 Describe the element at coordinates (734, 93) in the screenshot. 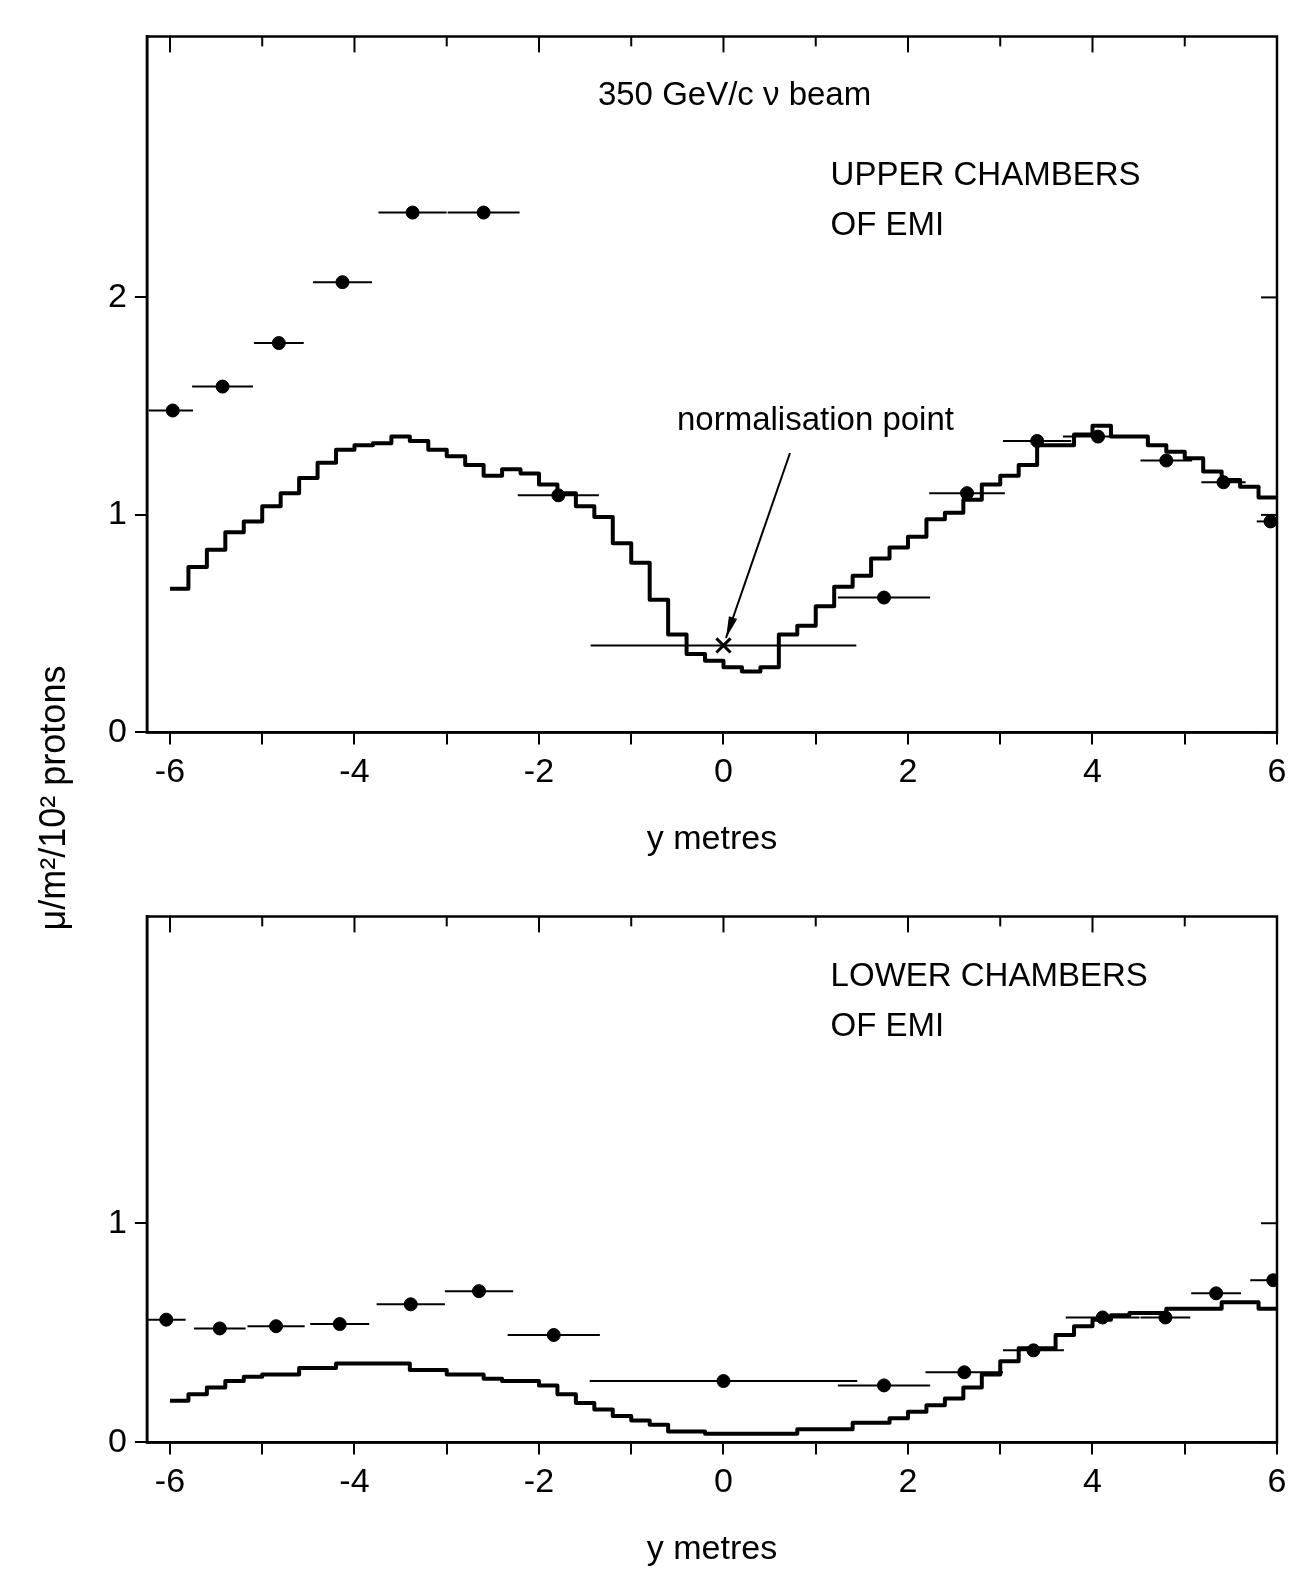

I see `annotation: 350 GeV/c ν beam` at that location.